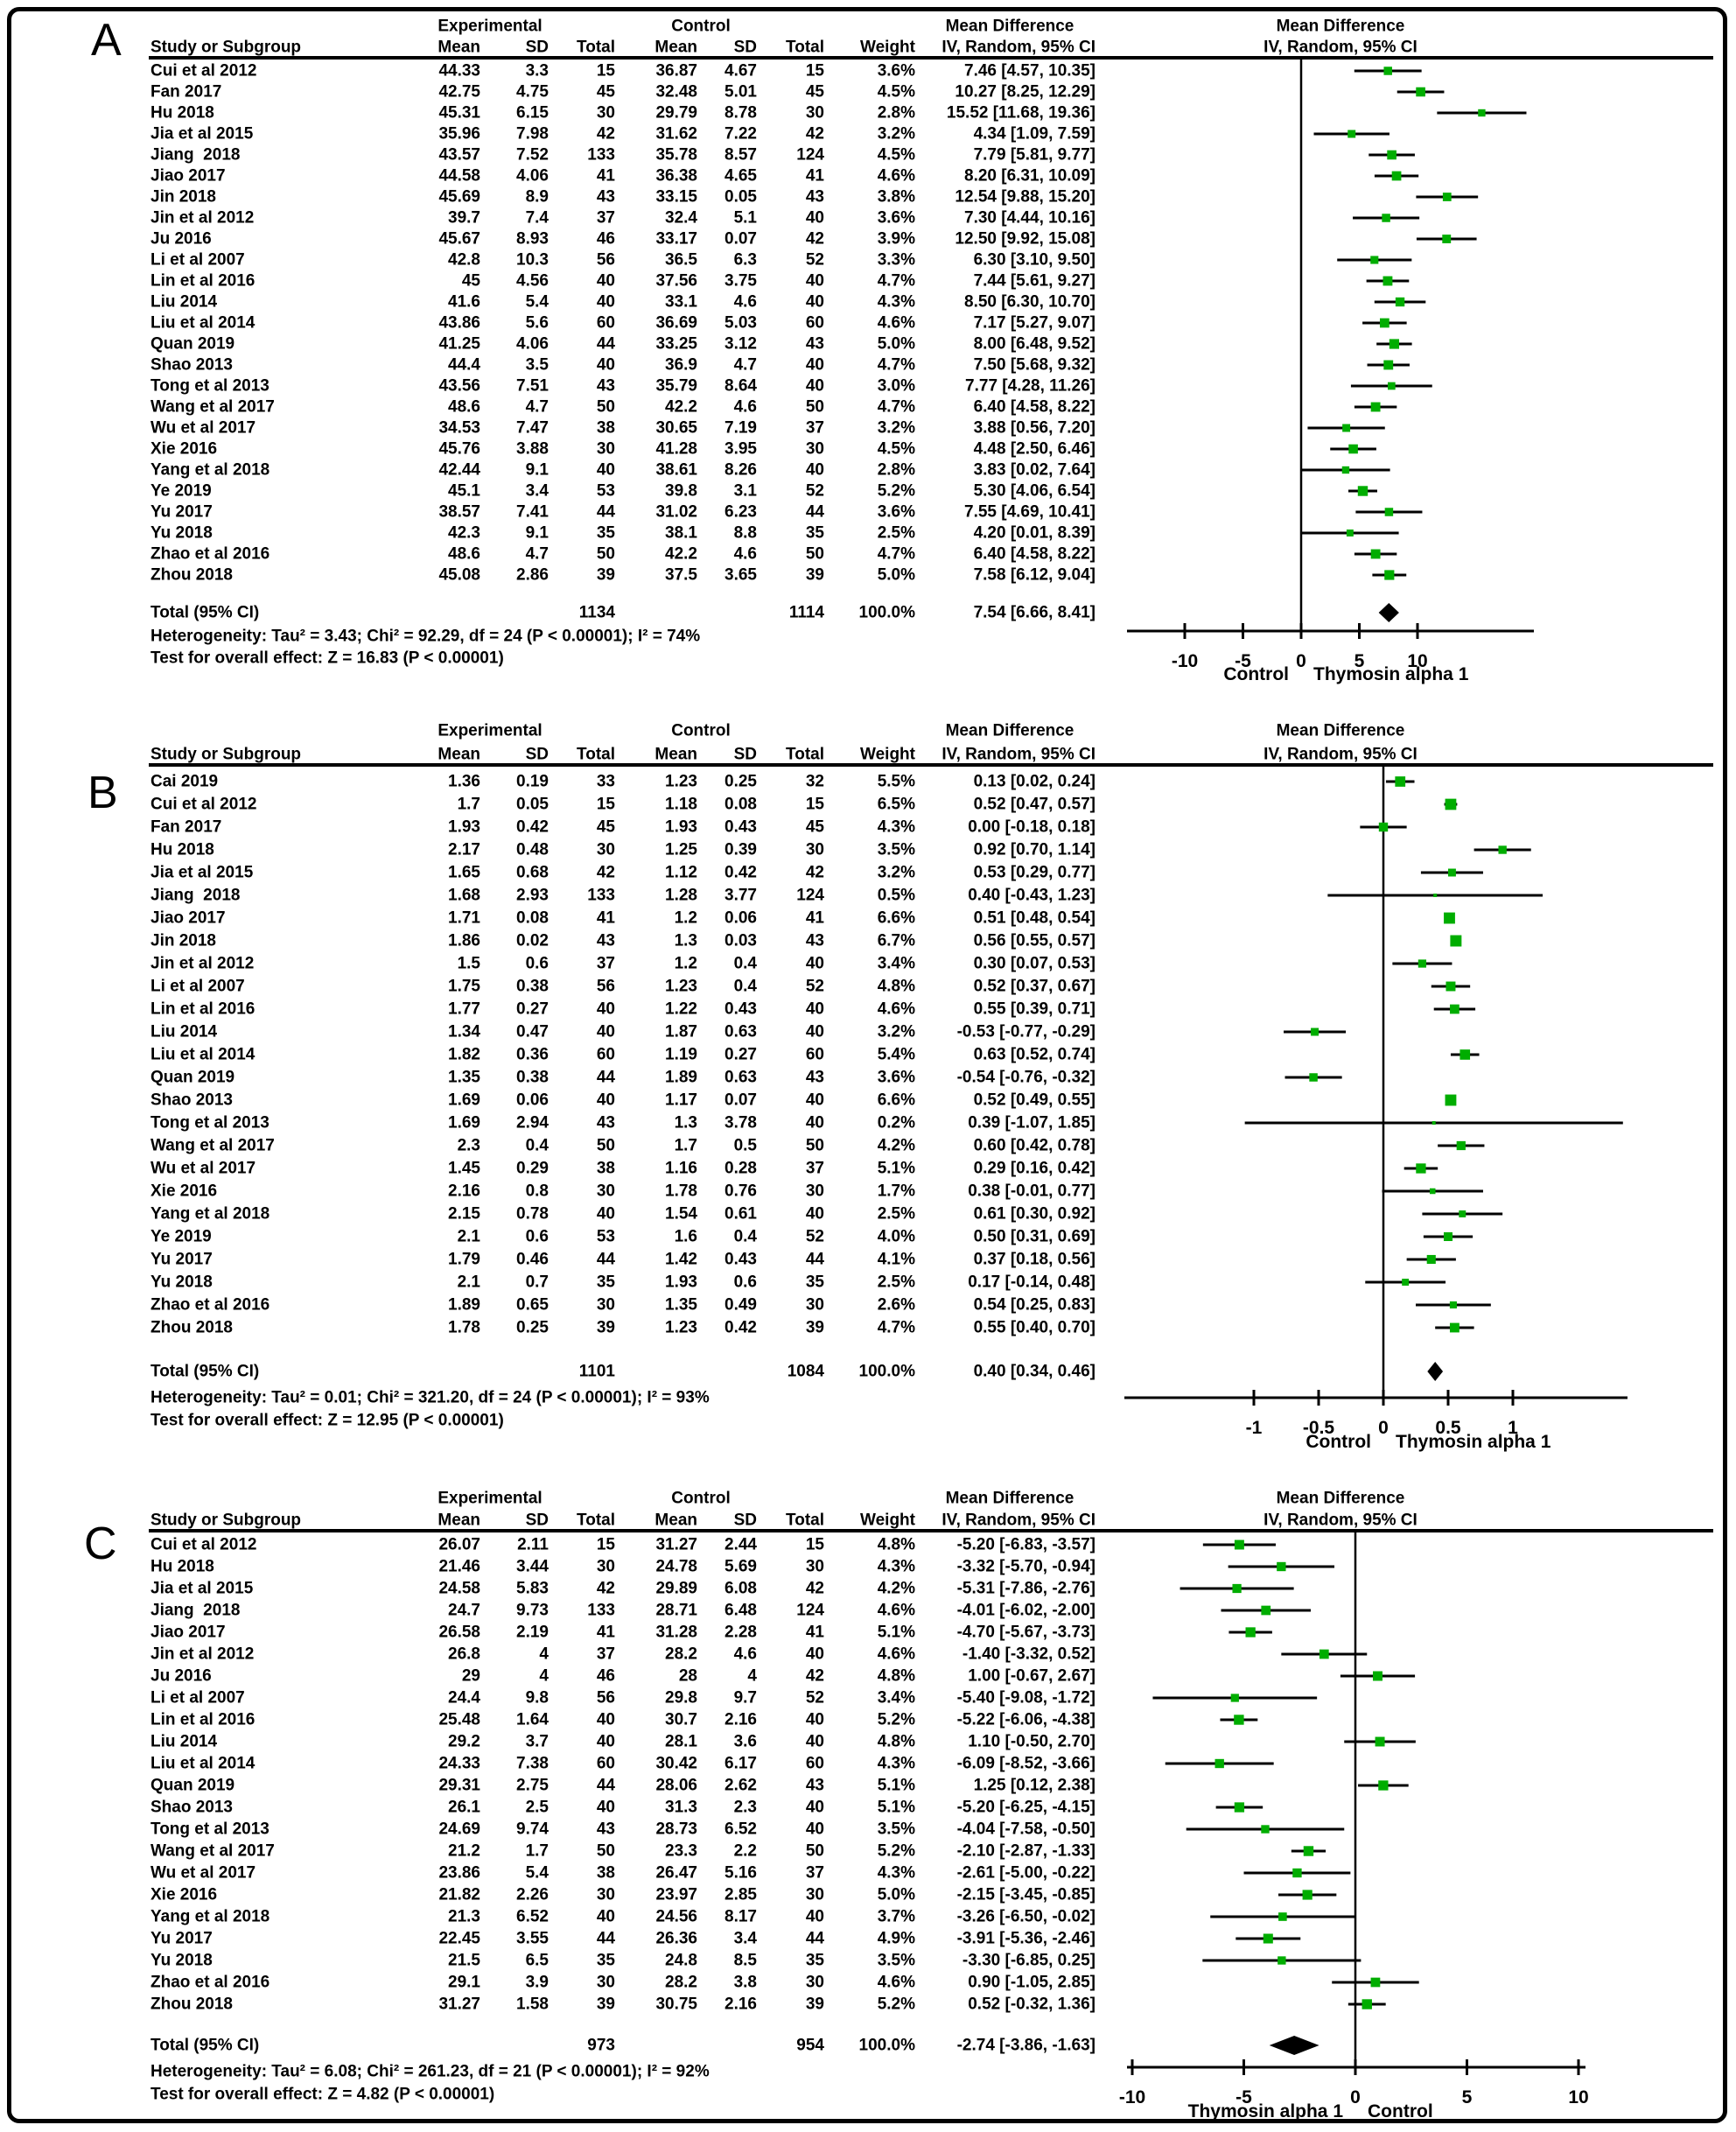  Describe the element at coordinates (896, 850) in the screenshot. I see `study-weight: 3.5%` at that location.